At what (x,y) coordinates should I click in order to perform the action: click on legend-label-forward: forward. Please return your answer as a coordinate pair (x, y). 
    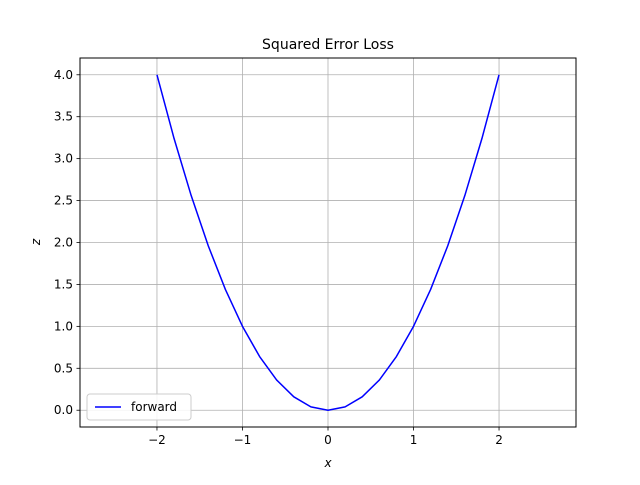
    Looking at the image, I should click on (154, 407).